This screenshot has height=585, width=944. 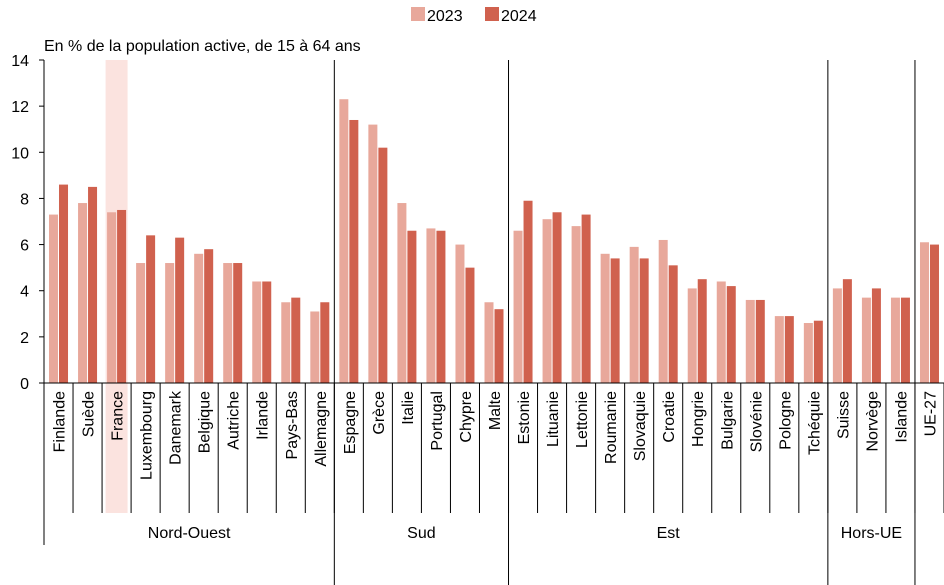 I want to click on bar-danemark-2024, so click(x=180, y=310).